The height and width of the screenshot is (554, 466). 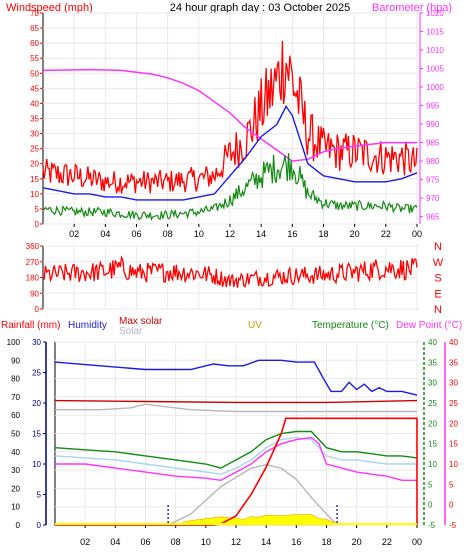 I want to click on wind-x-tick-label: 20, so click(x=355, y=234).